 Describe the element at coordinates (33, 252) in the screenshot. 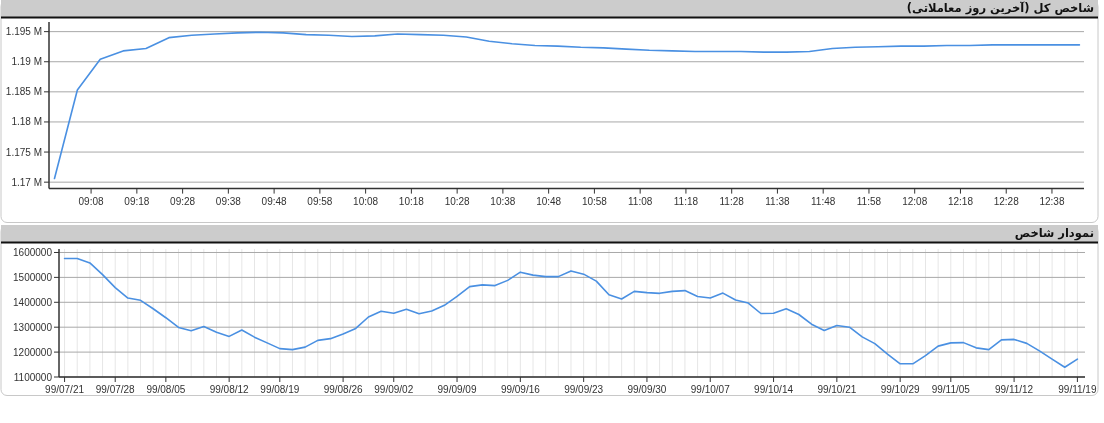

I see `y-tick-label: 1600000` at that location.